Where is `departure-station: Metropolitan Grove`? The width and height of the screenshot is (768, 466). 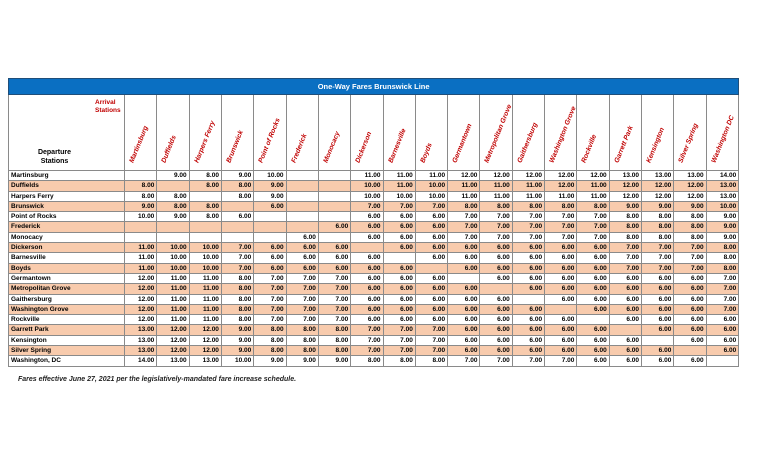
departure-station: Metropolitan Grove is located at coordinates (66, 289).